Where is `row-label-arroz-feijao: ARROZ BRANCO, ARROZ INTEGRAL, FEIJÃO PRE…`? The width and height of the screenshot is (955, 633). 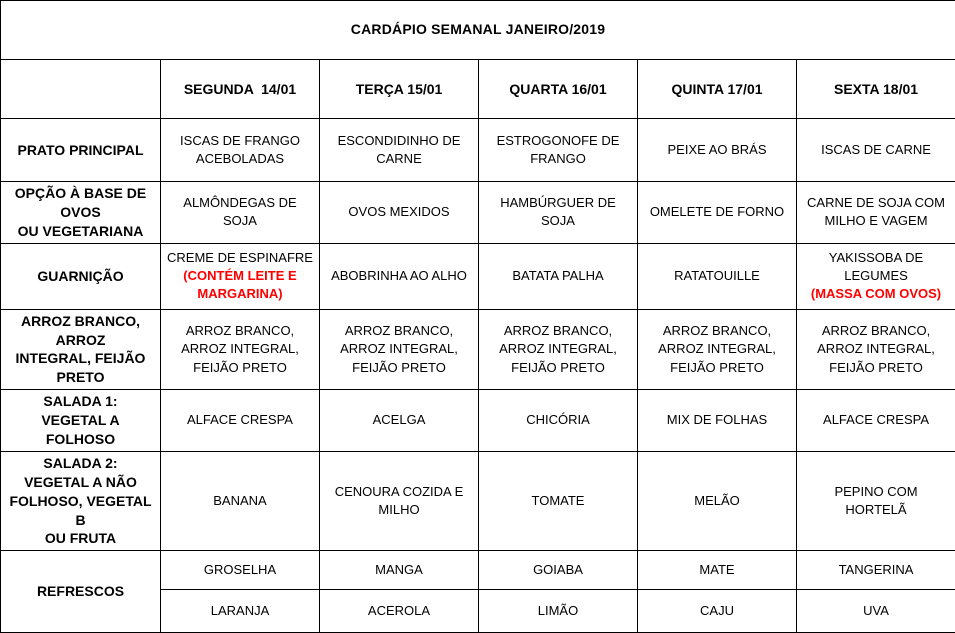 row-label-arroz-feijao: ARROZ BRANCO, ARROZ INTEGRAL, FEIJÃO PRE… is located at coordinates (81, 349).